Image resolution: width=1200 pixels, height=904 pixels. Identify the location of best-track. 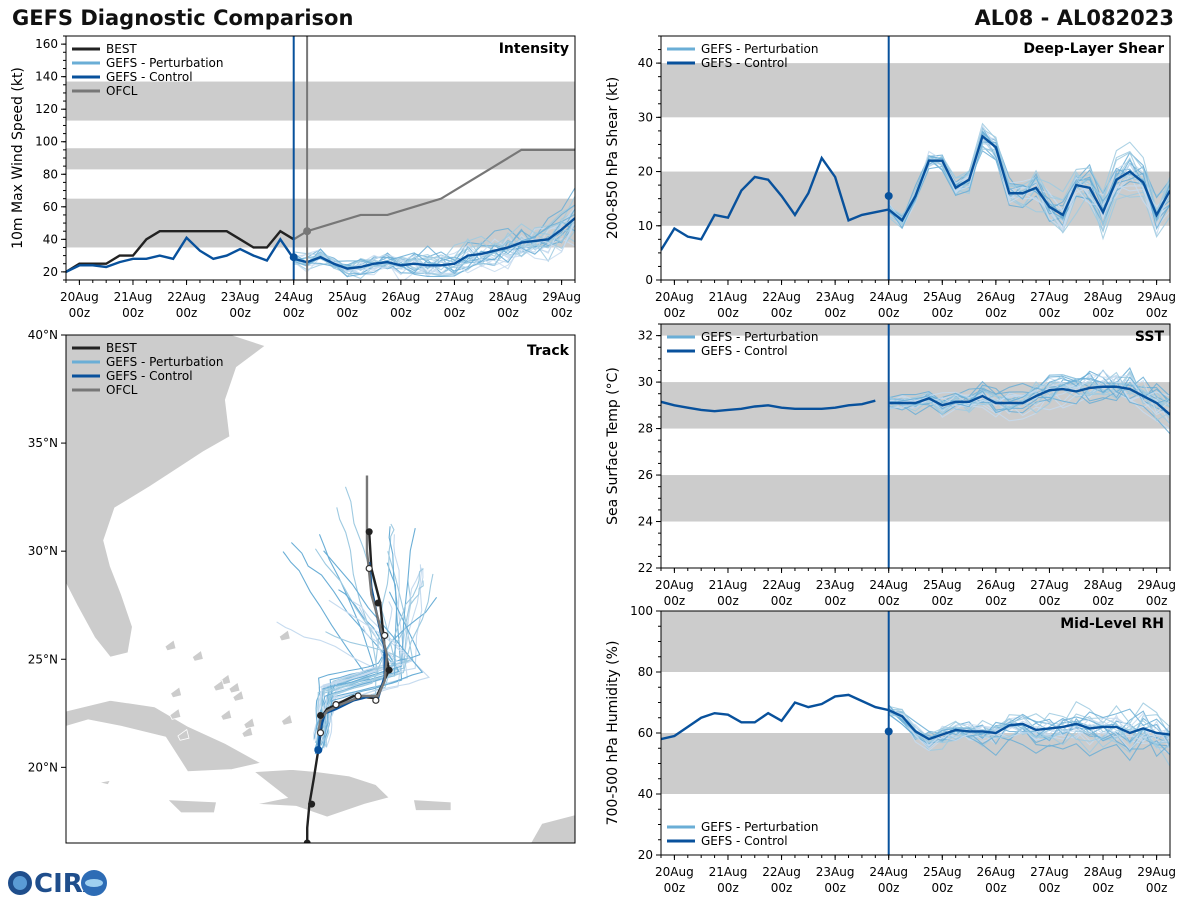
(348, 686).